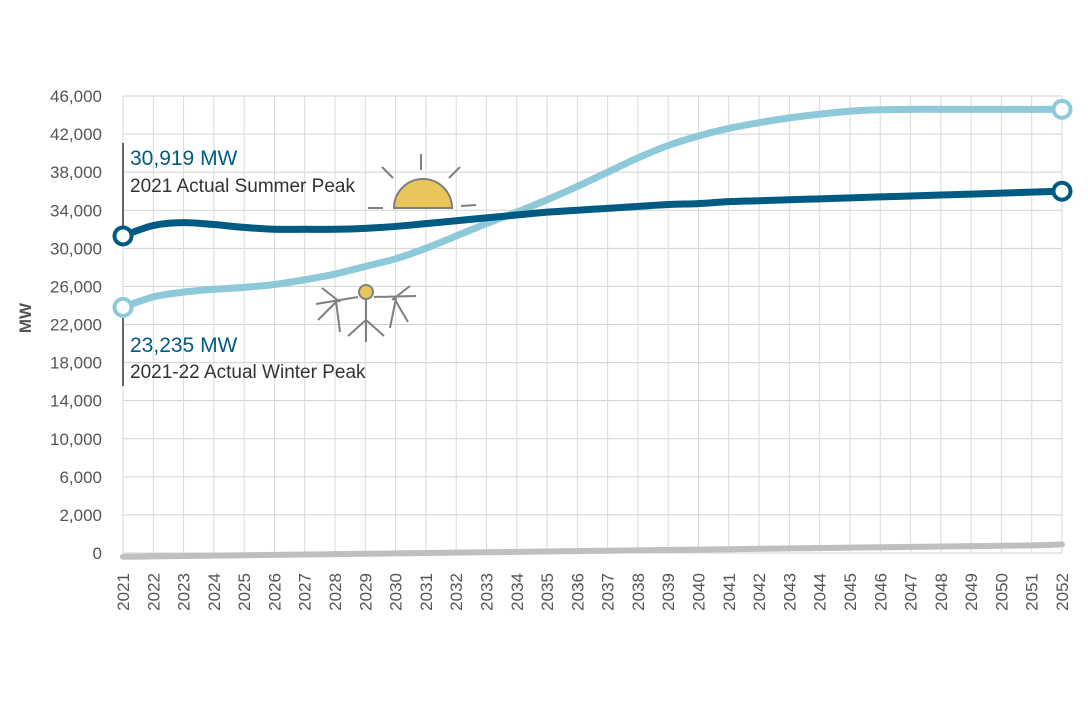 The width and height of the screenshot is (1088, 713). What do you see at coordinates (184, 158) in the screenshot?
I see `summer-peak-value: 30,919 MW` at bounding box center [184, 158].